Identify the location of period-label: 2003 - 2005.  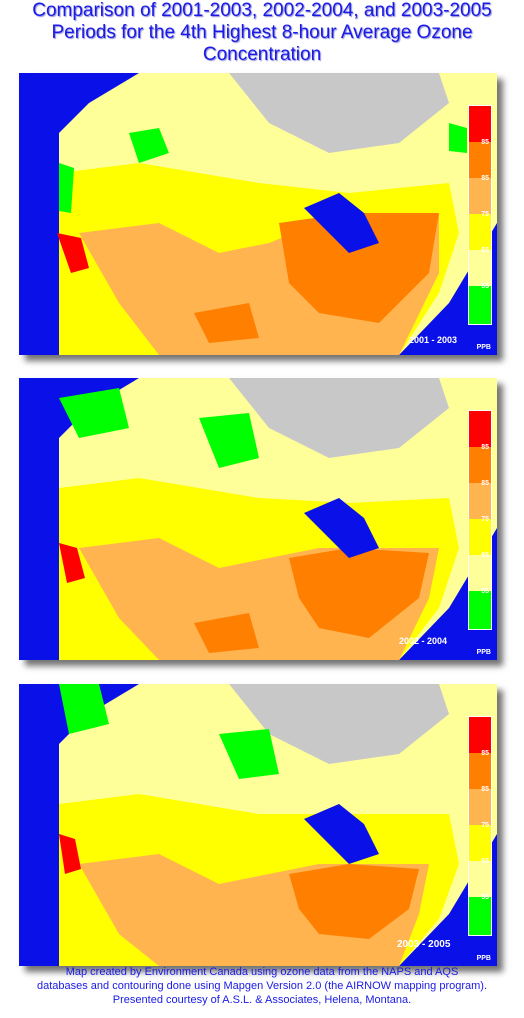
(424, 944).